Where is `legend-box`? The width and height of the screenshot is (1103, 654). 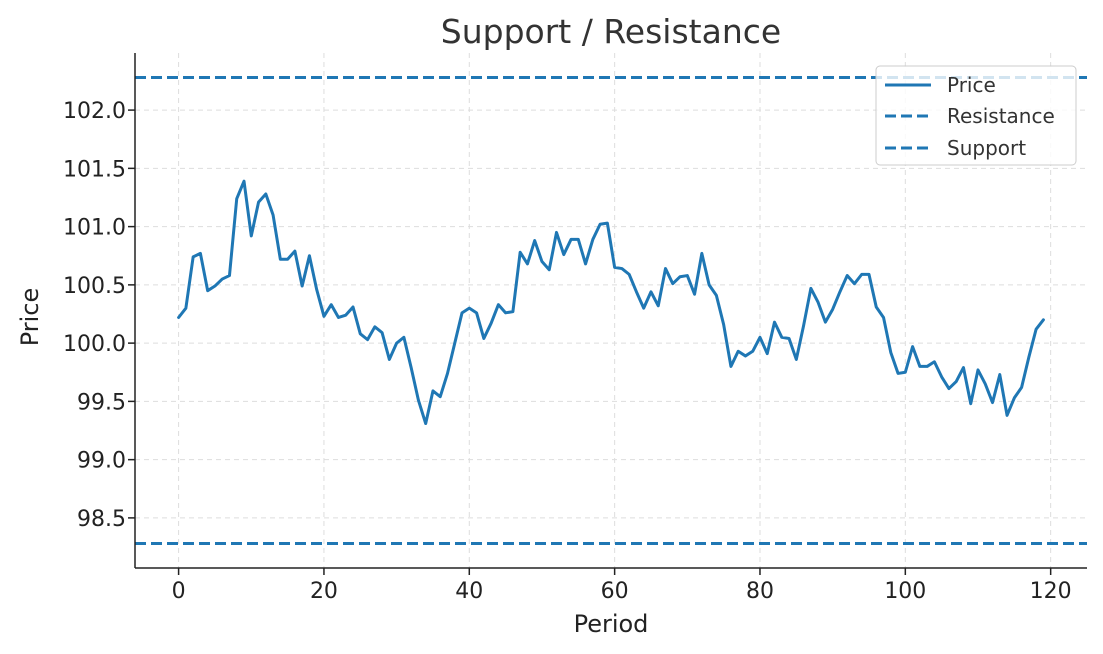 legend-box is located at coordinates (976, 115).